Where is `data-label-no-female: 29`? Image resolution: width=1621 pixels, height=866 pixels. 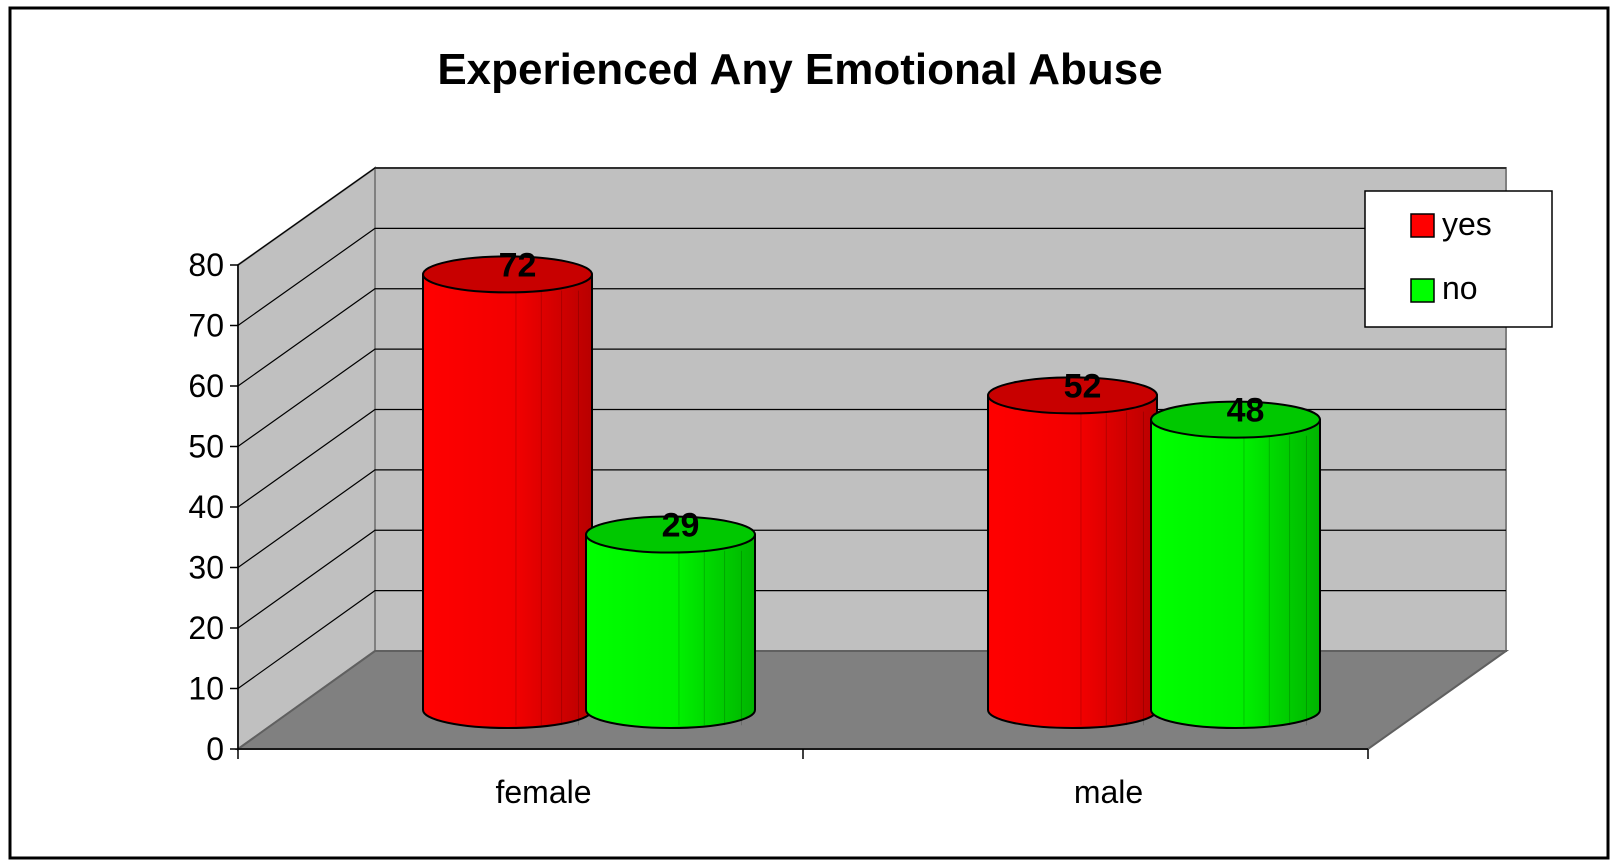 data-label-no-female: 29 is located at coordinates (681, 526).